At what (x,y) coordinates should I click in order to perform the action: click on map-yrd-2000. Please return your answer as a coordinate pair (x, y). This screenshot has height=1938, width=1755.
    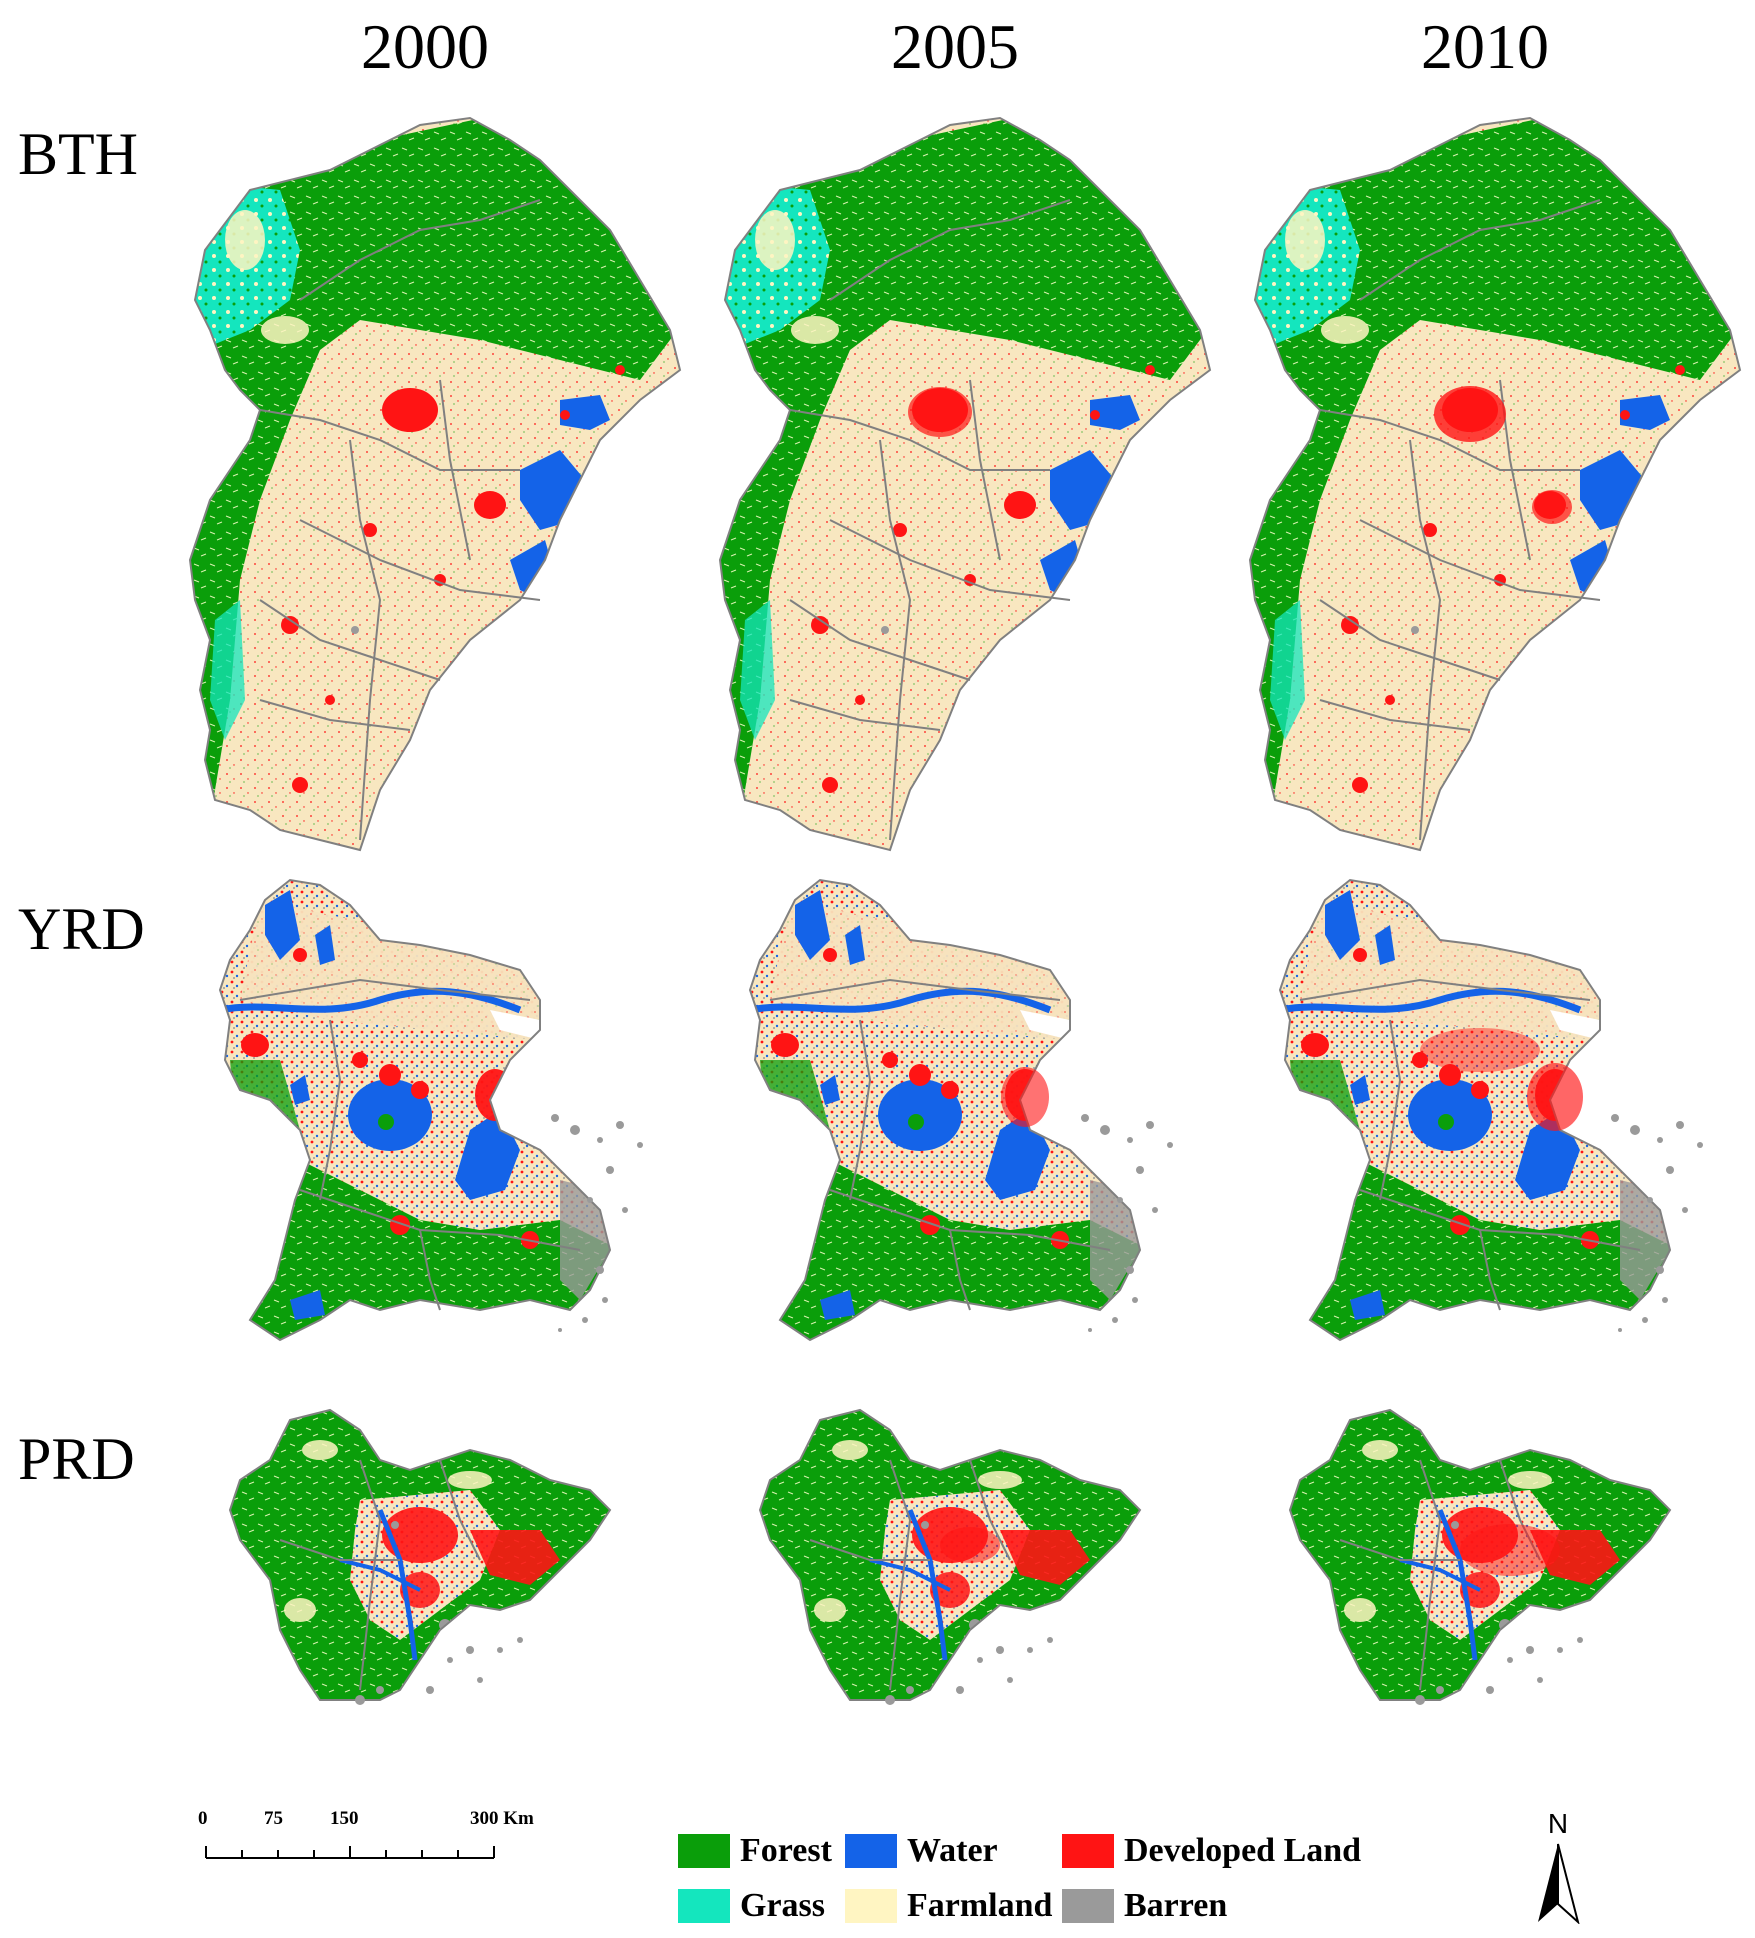
    Looking at the image, I should click on (421, 1110).